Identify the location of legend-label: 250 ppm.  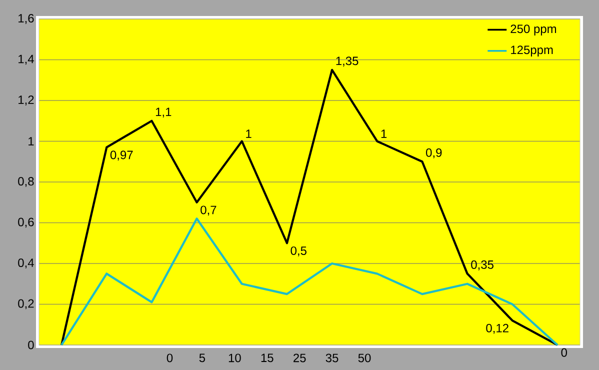
(533, 30).